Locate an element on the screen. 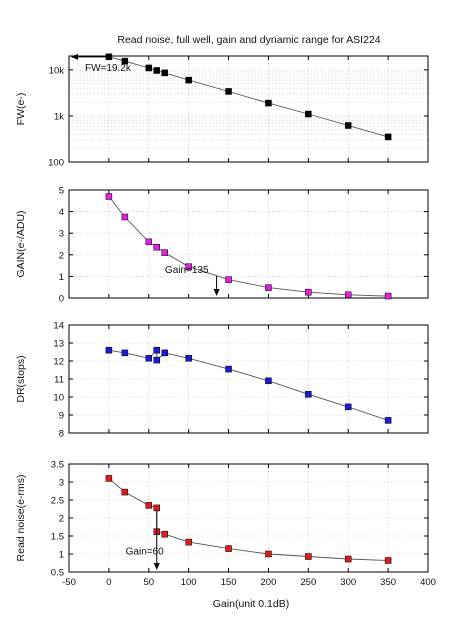  annotation-label: FW=19.2k is located at coordinates (108, 68).